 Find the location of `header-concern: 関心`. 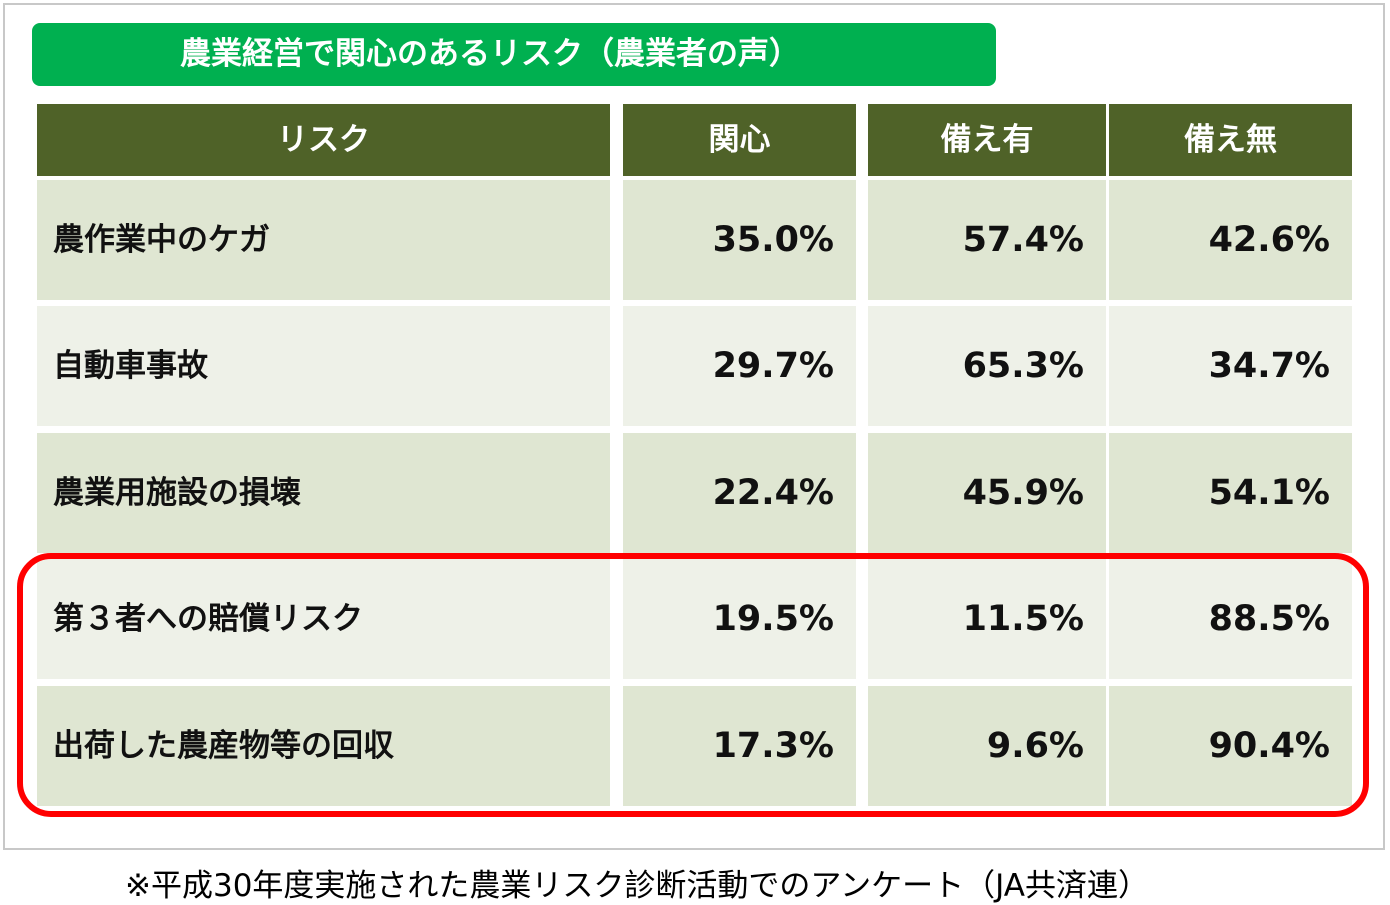

header-concern: 関心 is located at coordinates (739, 140).